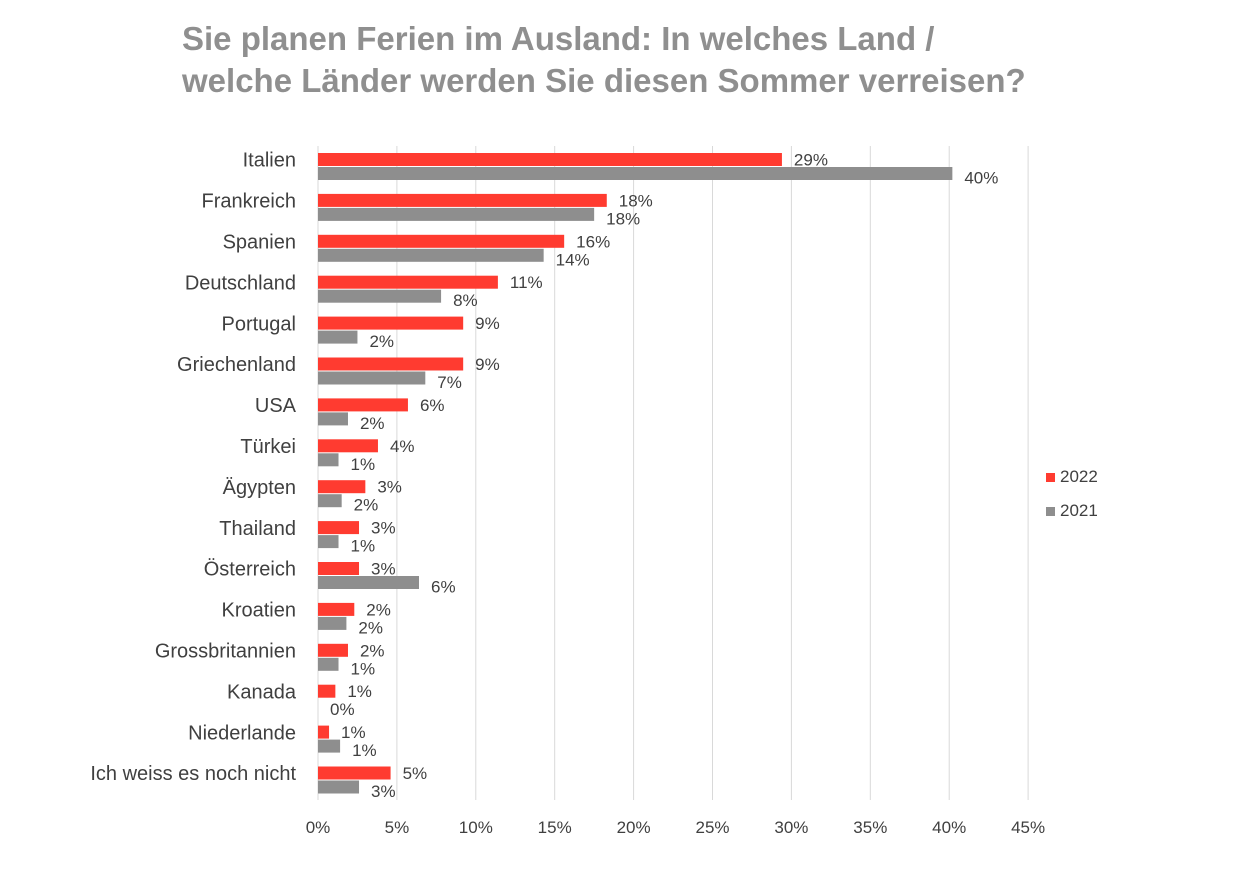  I want to click on x-tick-label: 5%, so click(397, 827).